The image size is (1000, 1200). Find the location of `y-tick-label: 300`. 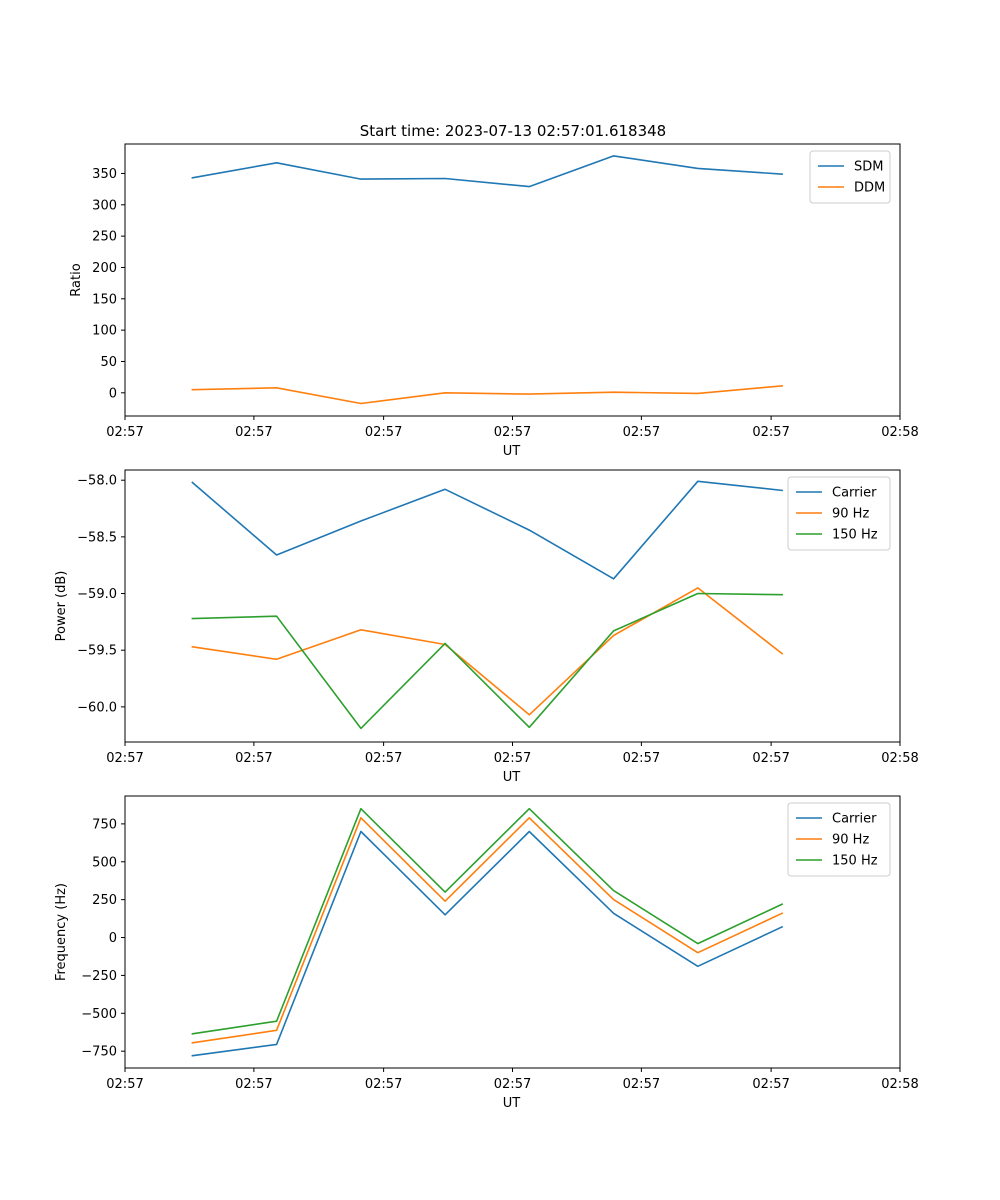

y-tick-label: 300 is located at coordinates (104, 205).